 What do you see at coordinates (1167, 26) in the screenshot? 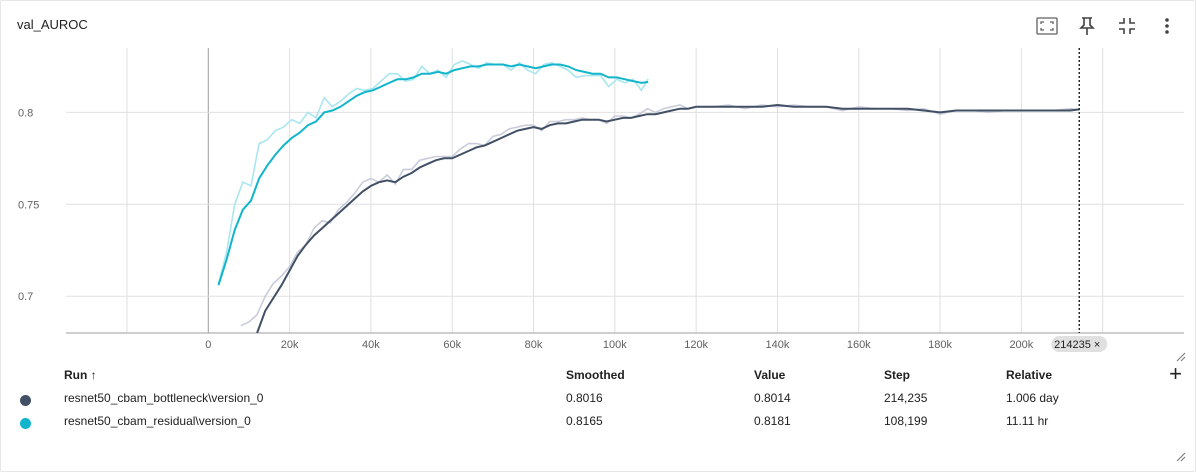
I see `more-vert-icon` at bounding box center [1167, 26].